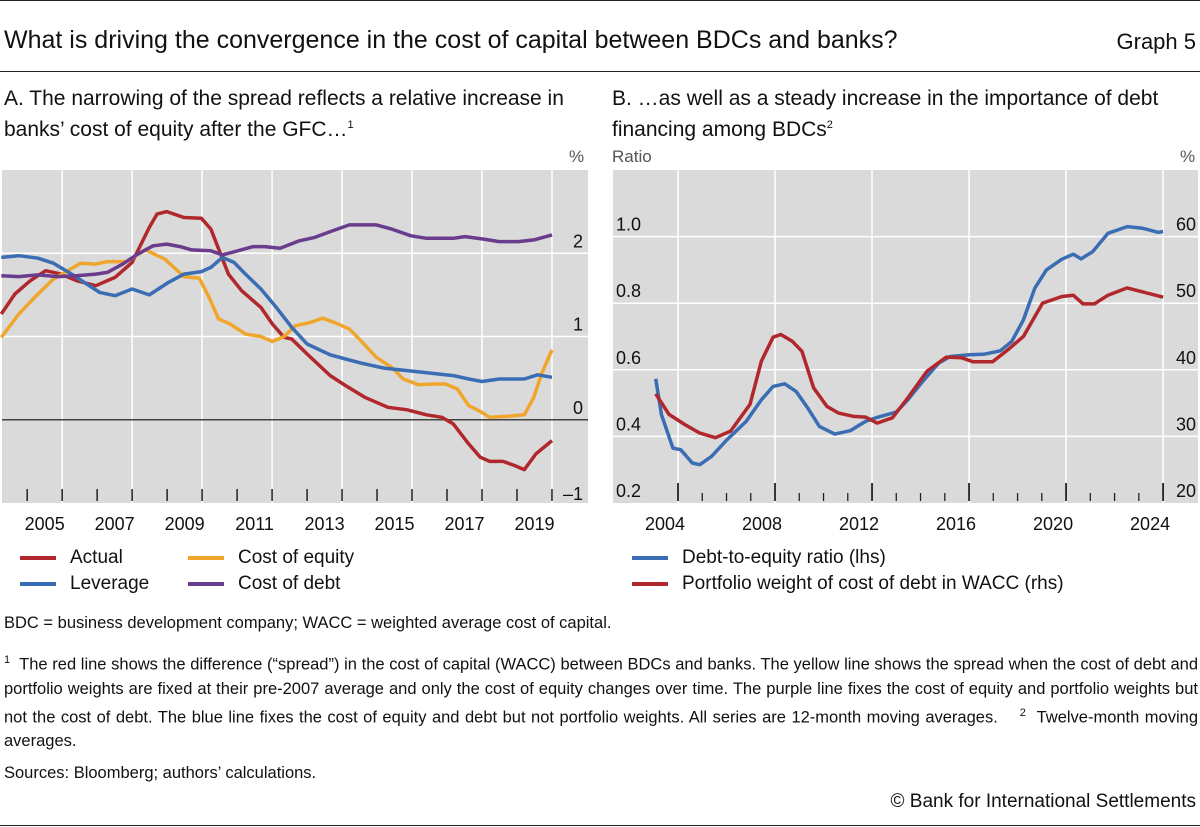 This screenshot has width=1200, height=827. What do you see at coordinates (628, 291) in the screenshot?
I see `y-tick-label-left: 0.8` at bounding box center [628, 291].